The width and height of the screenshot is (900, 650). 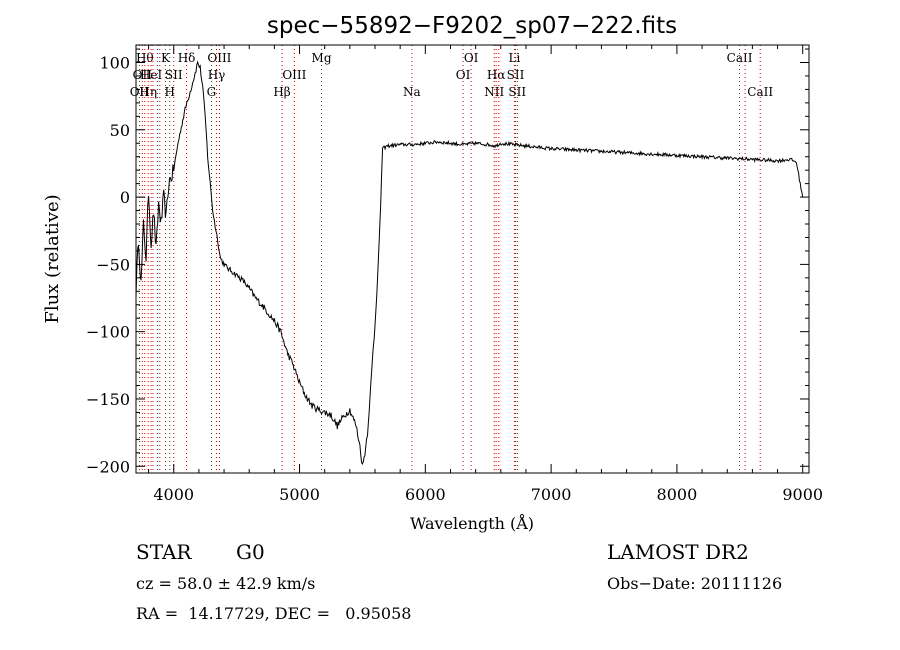 What do you see at coordinates (166, 58) in the screenshot?
I see `marker-label: K` at bounding box center [166, 58].